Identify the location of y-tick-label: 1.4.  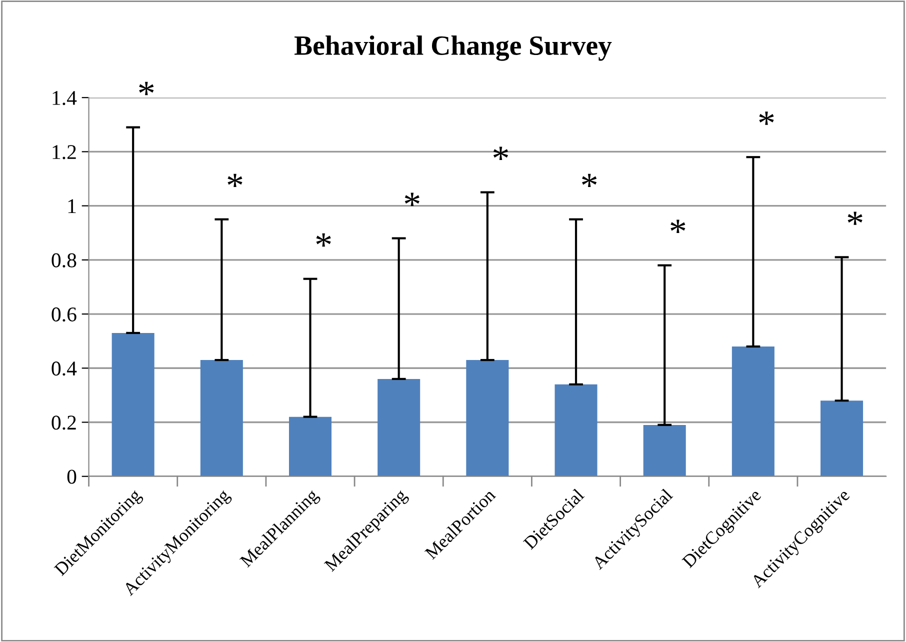
(64, 98).